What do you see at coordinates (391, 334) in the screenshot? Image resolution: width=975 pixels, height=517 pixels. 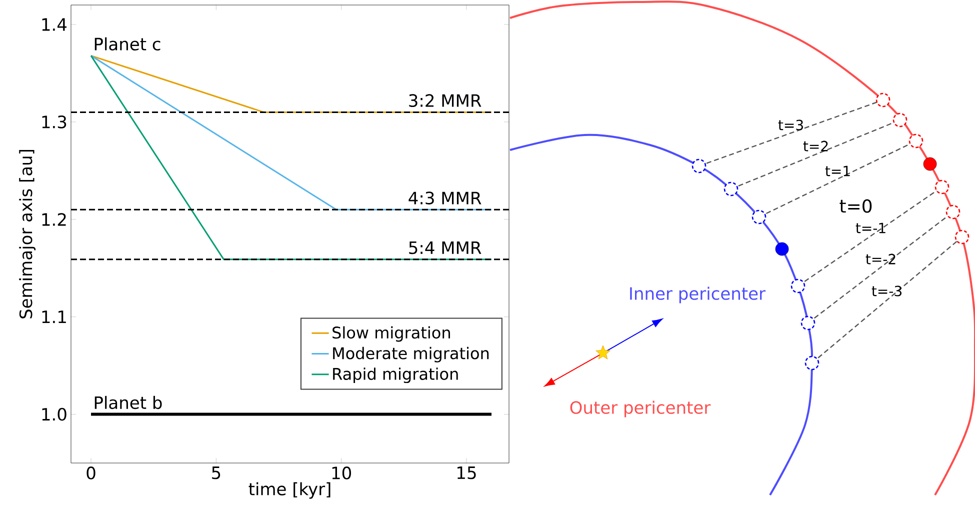 I see `legend-label: Slow migration` at bounding box center [391, 334].